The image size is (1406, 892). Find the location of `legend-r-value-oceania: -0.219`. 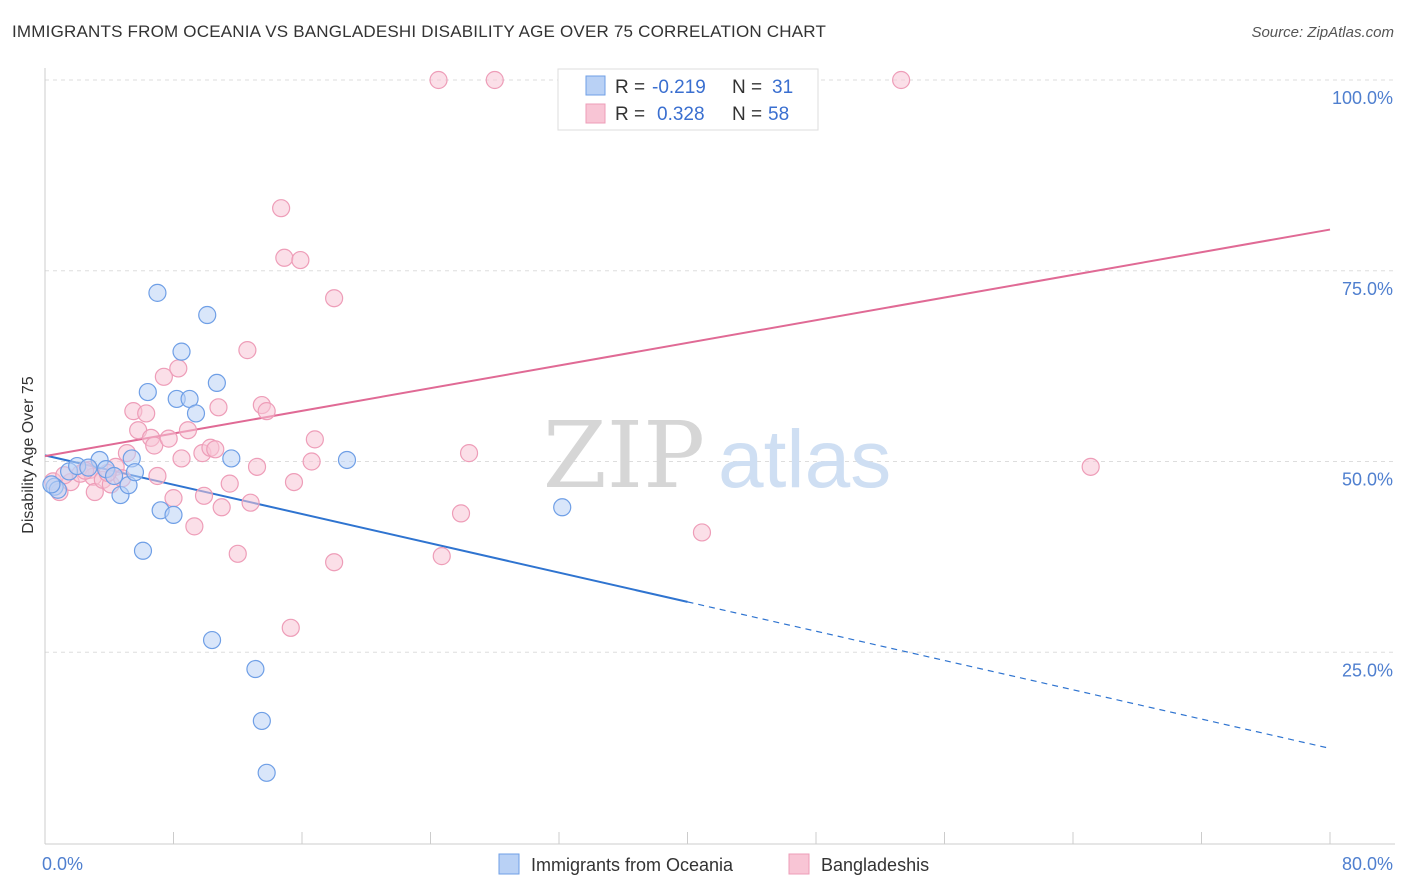

legend-r-value-oceania: -0.219 is located at coordinates (679, 87).